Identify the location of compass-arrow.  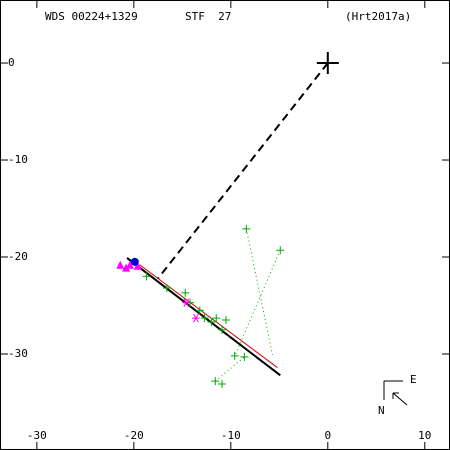
(400, 399).